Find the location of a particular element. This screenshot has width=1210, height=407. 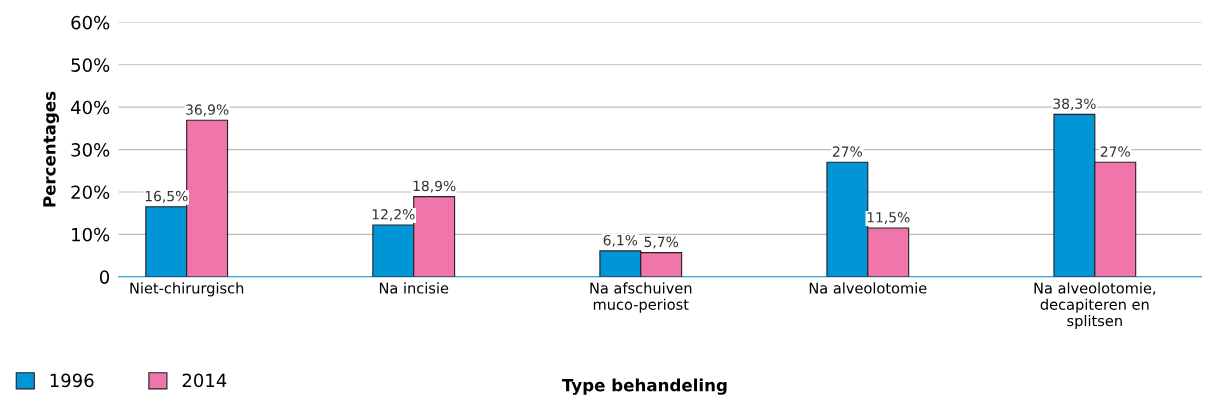

data-label: 6,1% is located at coordinates (620, 240).